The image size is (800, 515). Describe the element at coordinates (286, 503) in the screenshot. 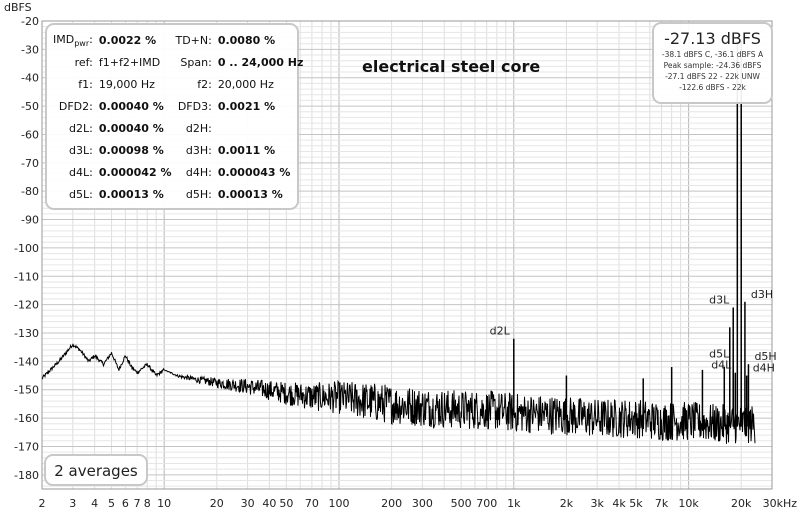

I see `x-tick-label: 50` at that location.